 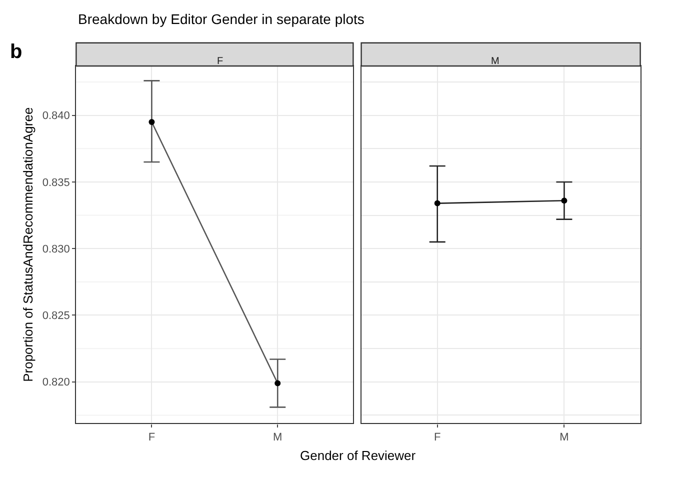 I want to click on chart-title: F, so click(x=220, y=61).